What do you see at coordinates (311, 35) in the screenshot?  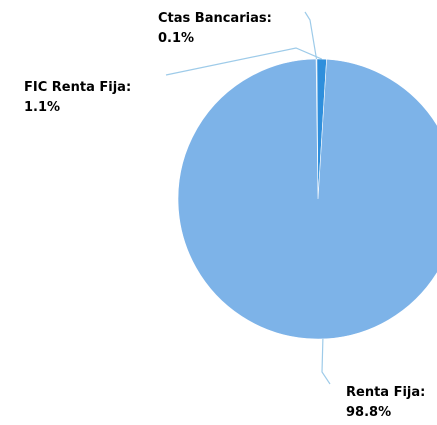 I see `leader-line-ctas-bancarias` at bounding box center [311, 35].